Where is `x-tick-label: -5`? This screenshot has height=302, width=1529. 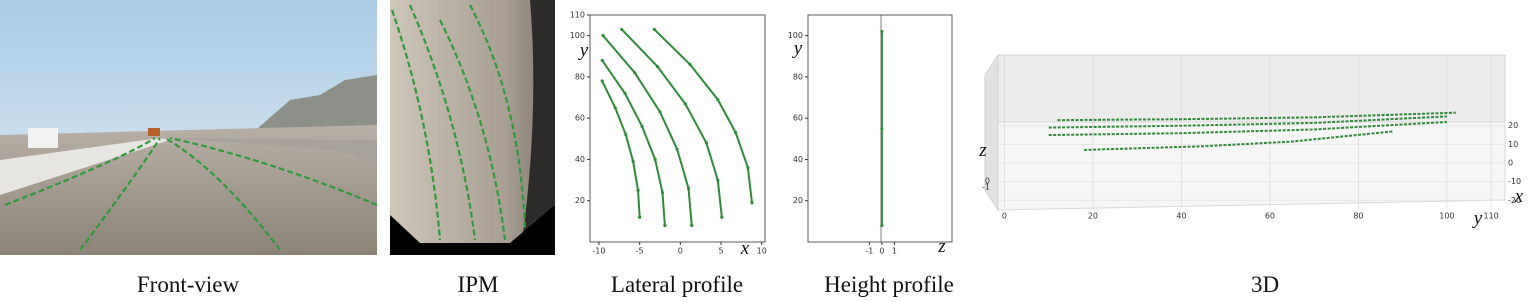 x-tick-label: -5 is located at coordinates (640, 251).